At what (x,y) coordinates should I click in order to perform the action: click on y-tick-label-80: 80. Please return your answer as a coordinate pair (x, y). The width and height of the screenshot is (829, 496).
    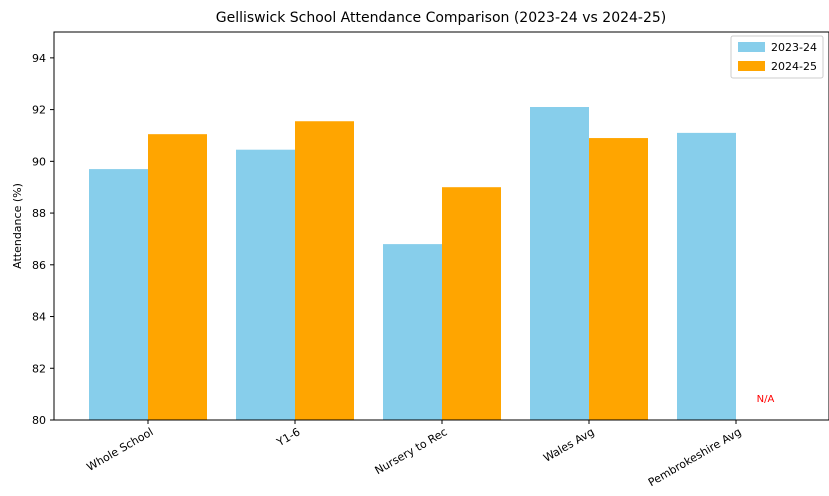
    Looking at the image, I should click on (39, 420).